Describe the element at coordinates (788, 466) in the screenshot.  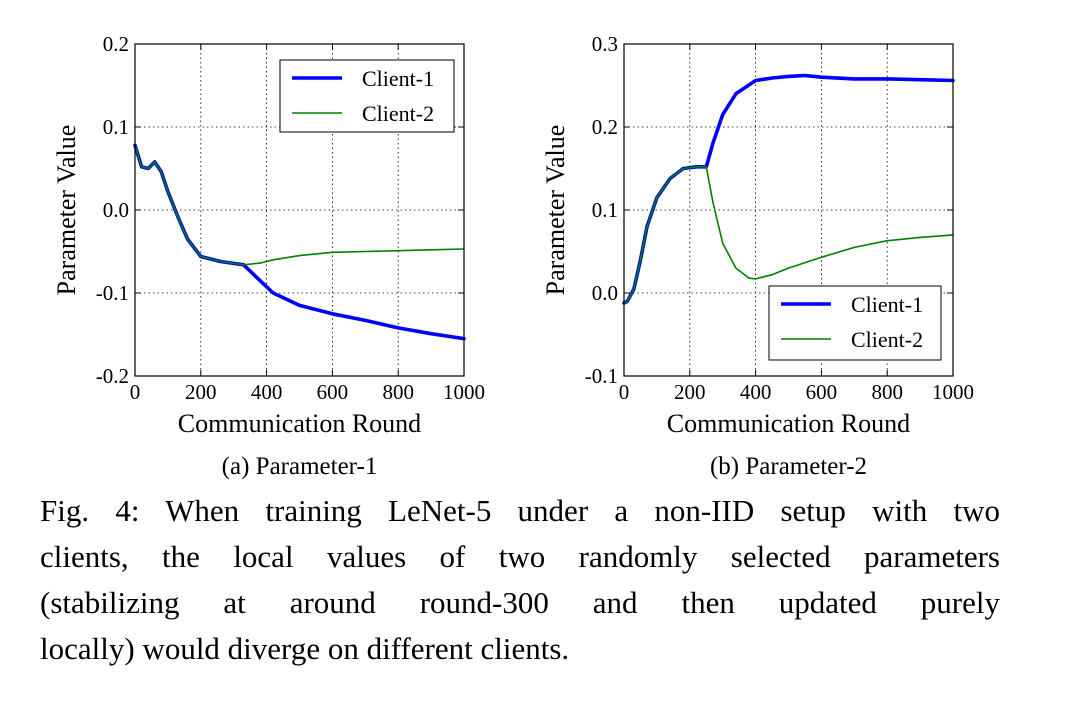
I see `subcaption: (b) Parameter-2` at that location.